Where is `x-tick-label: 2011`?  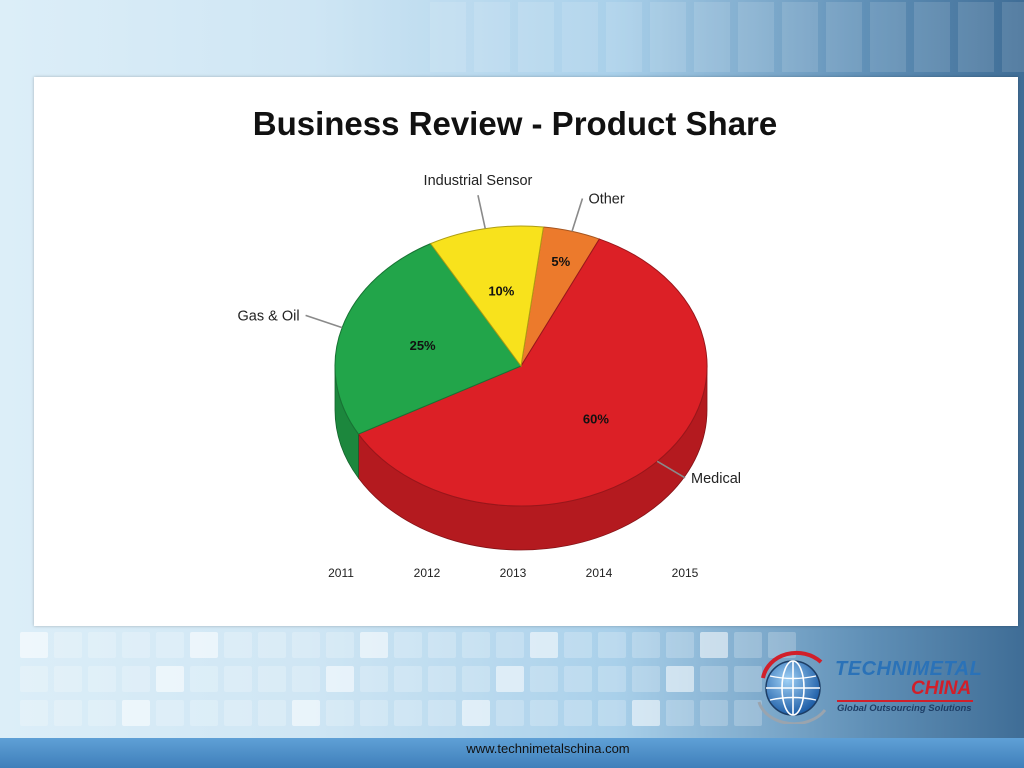 x-tick-label: 2011 is located at coordinates (341, 573).